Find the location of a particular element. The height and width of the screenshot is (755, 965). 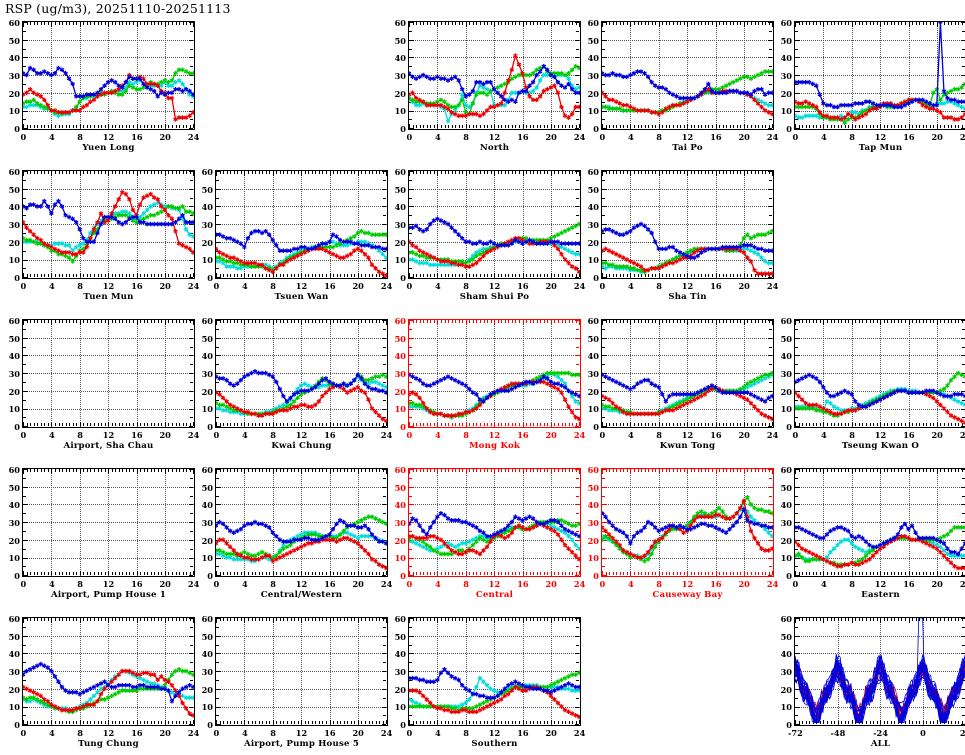

x-axis-tick-label: 12 is located at coordinates (687, 137).